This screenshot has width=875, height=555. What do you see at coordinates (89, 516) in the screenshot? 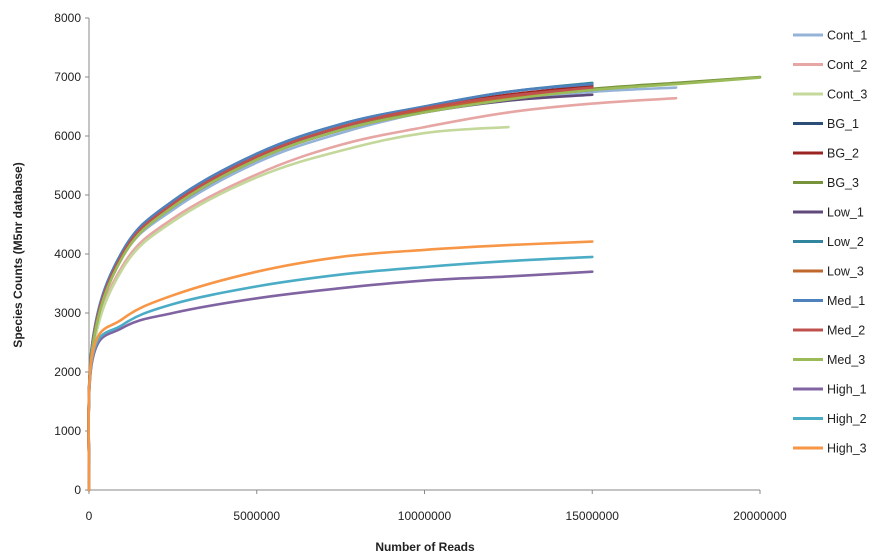
I see `x-tick-label: 0` at bounding box center [89, 516].